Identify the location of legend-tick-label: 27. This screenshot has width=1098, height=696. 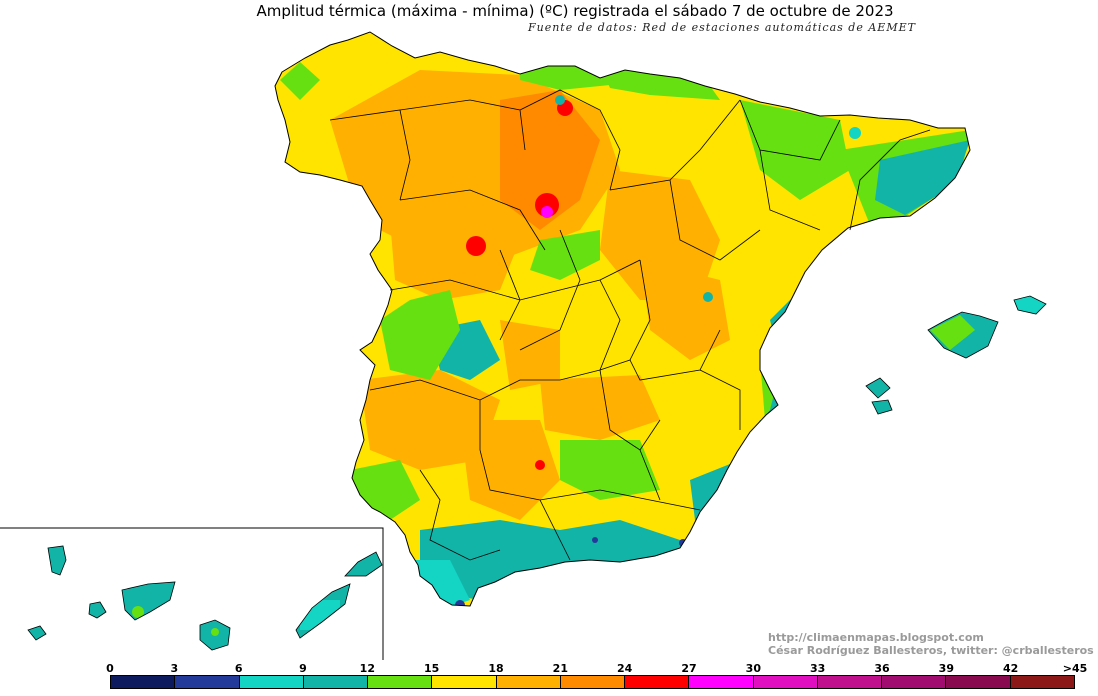
(689, 668).